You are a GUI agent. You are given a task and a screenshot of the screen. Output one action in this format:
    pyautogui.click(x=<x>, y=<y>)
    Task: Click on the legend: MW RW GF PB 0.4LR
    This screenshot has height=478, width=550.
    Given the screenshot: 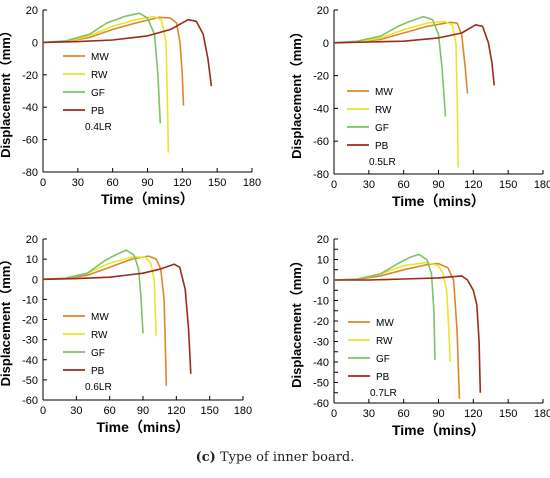 What is the action you would take?
    pyautogui.click(x=87, y=92)
    